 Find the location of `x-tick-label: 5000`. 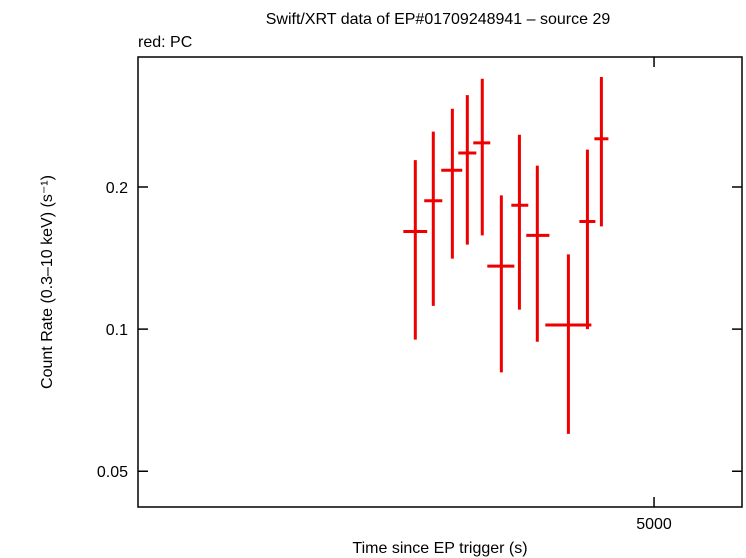

x-tick-label: 5000 is located at coordinates (654, 524).